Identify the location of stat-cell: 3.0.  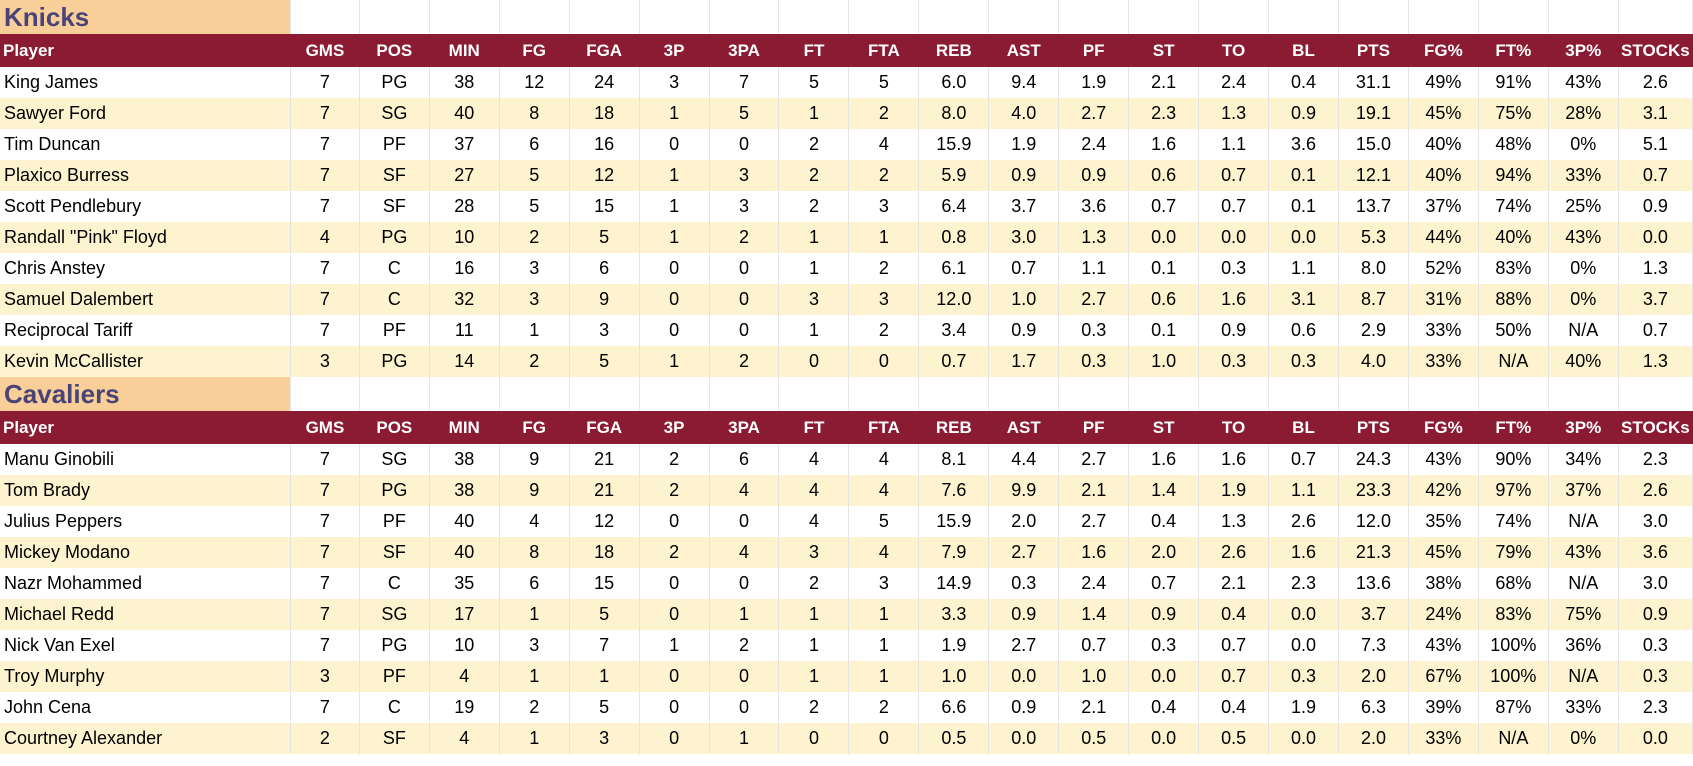
(1024, 237).